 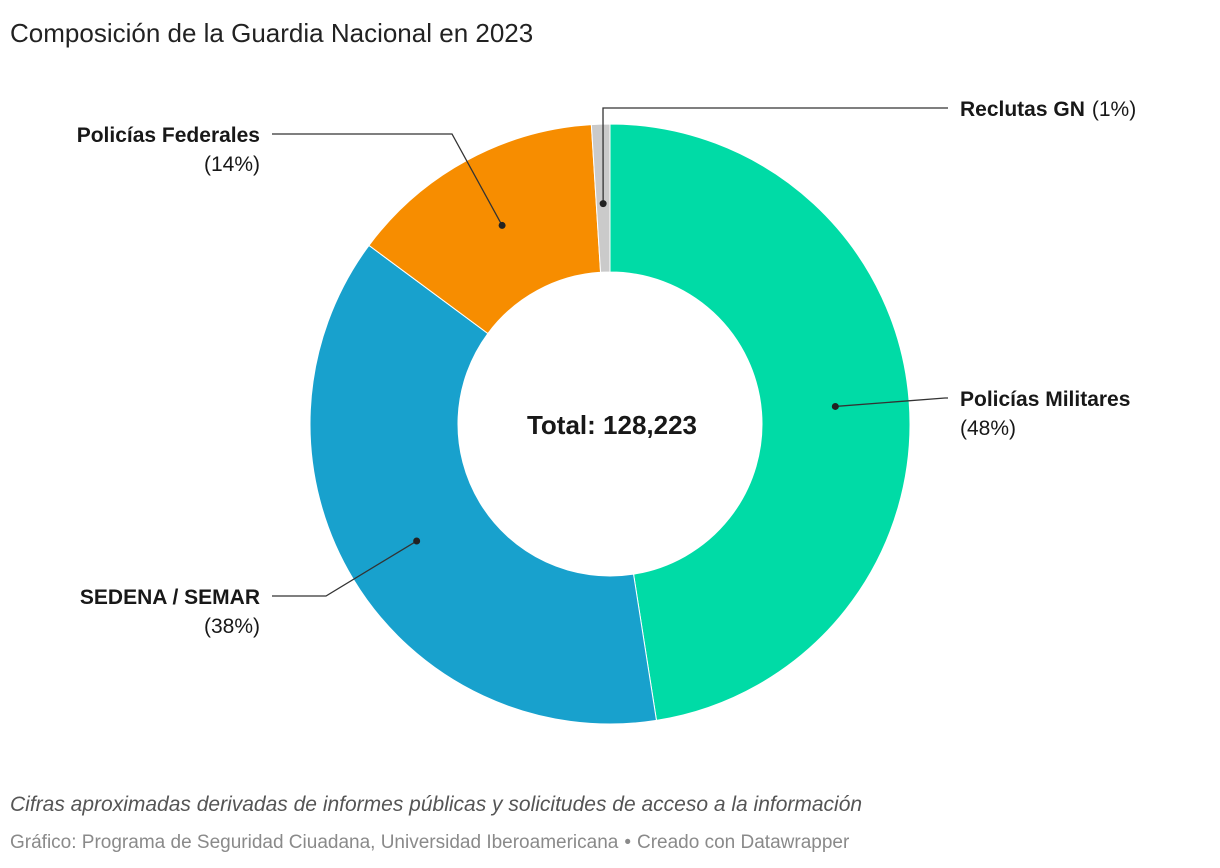 I want to click on slice-policias-federales, so click(x=485, y=229).